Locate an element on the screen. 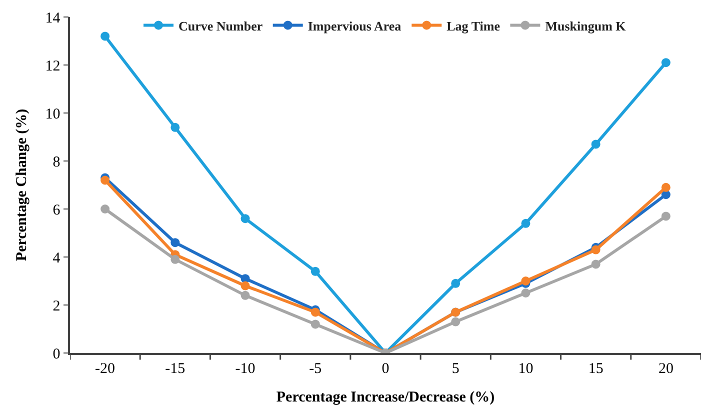  x-tick-label: 0 is located at coordinates (386, 368).